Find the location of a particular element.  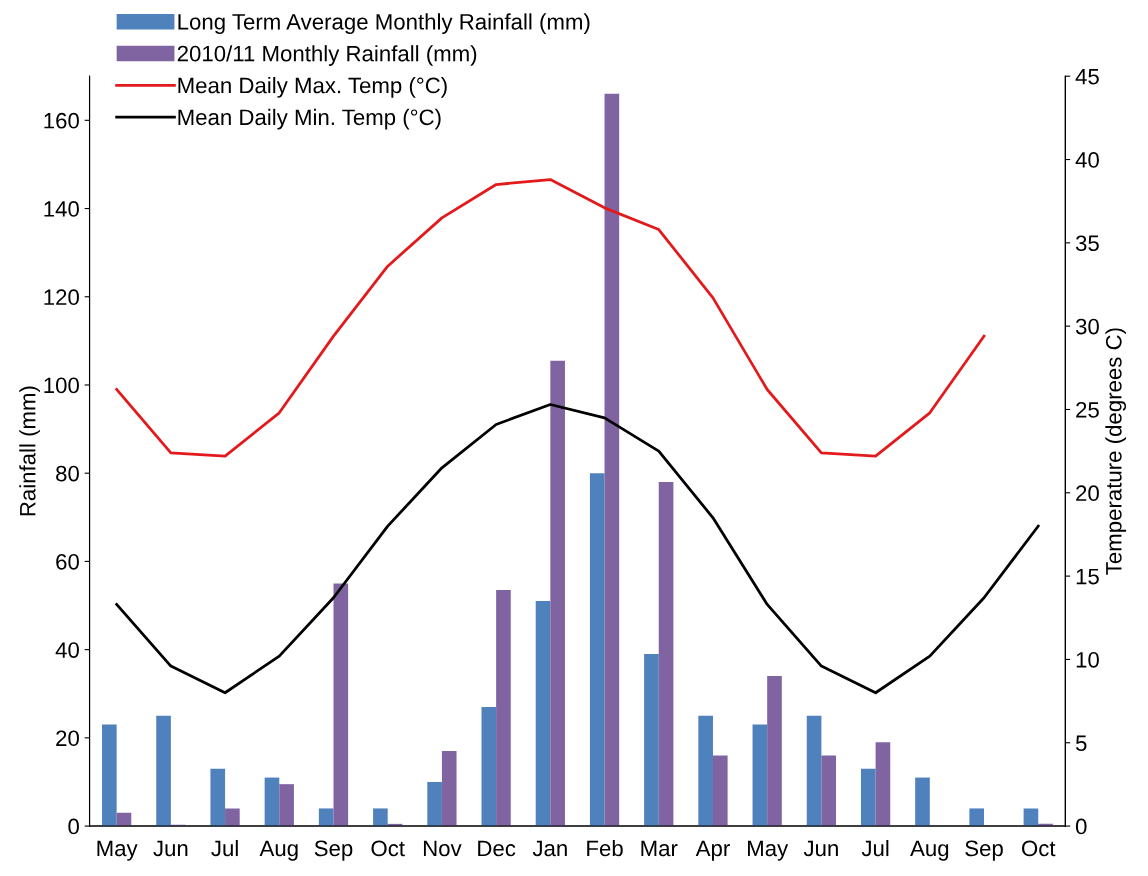

y-axis-title: Rainfall (mm) is located at coordinates (29, 451).